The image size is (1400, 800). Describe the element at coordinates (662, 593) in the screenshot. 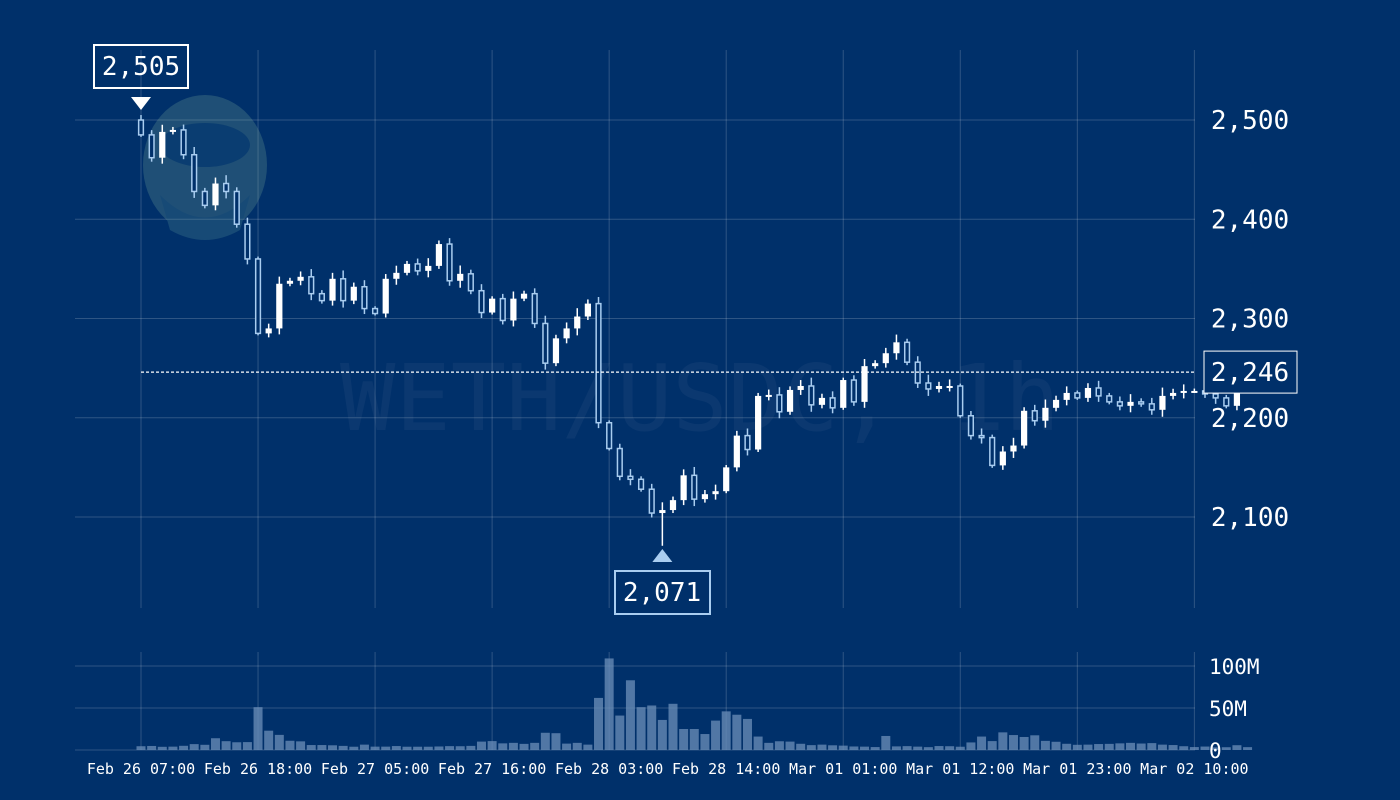

I see `low-label: 2,071` at that location.